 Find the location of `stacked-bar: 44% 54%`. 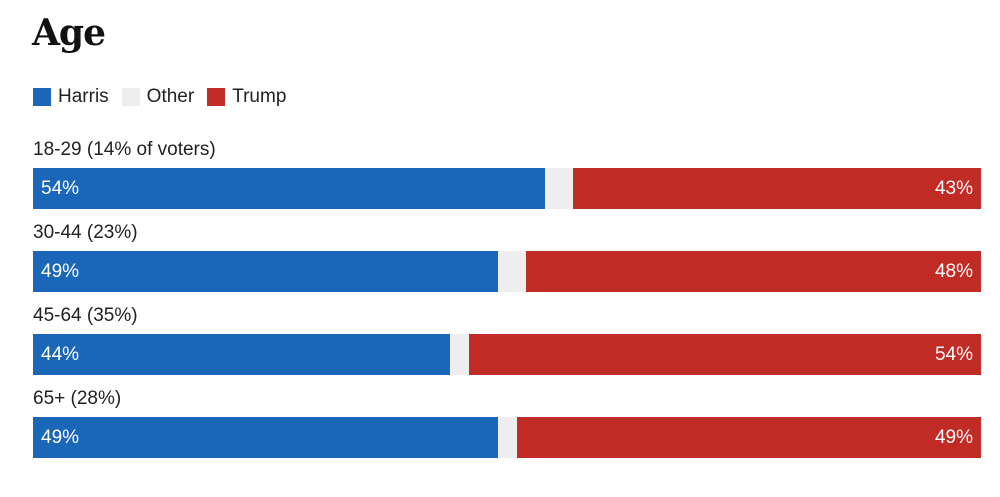

stacked-bar: 44% 54% is located at coordinates (507, 354).